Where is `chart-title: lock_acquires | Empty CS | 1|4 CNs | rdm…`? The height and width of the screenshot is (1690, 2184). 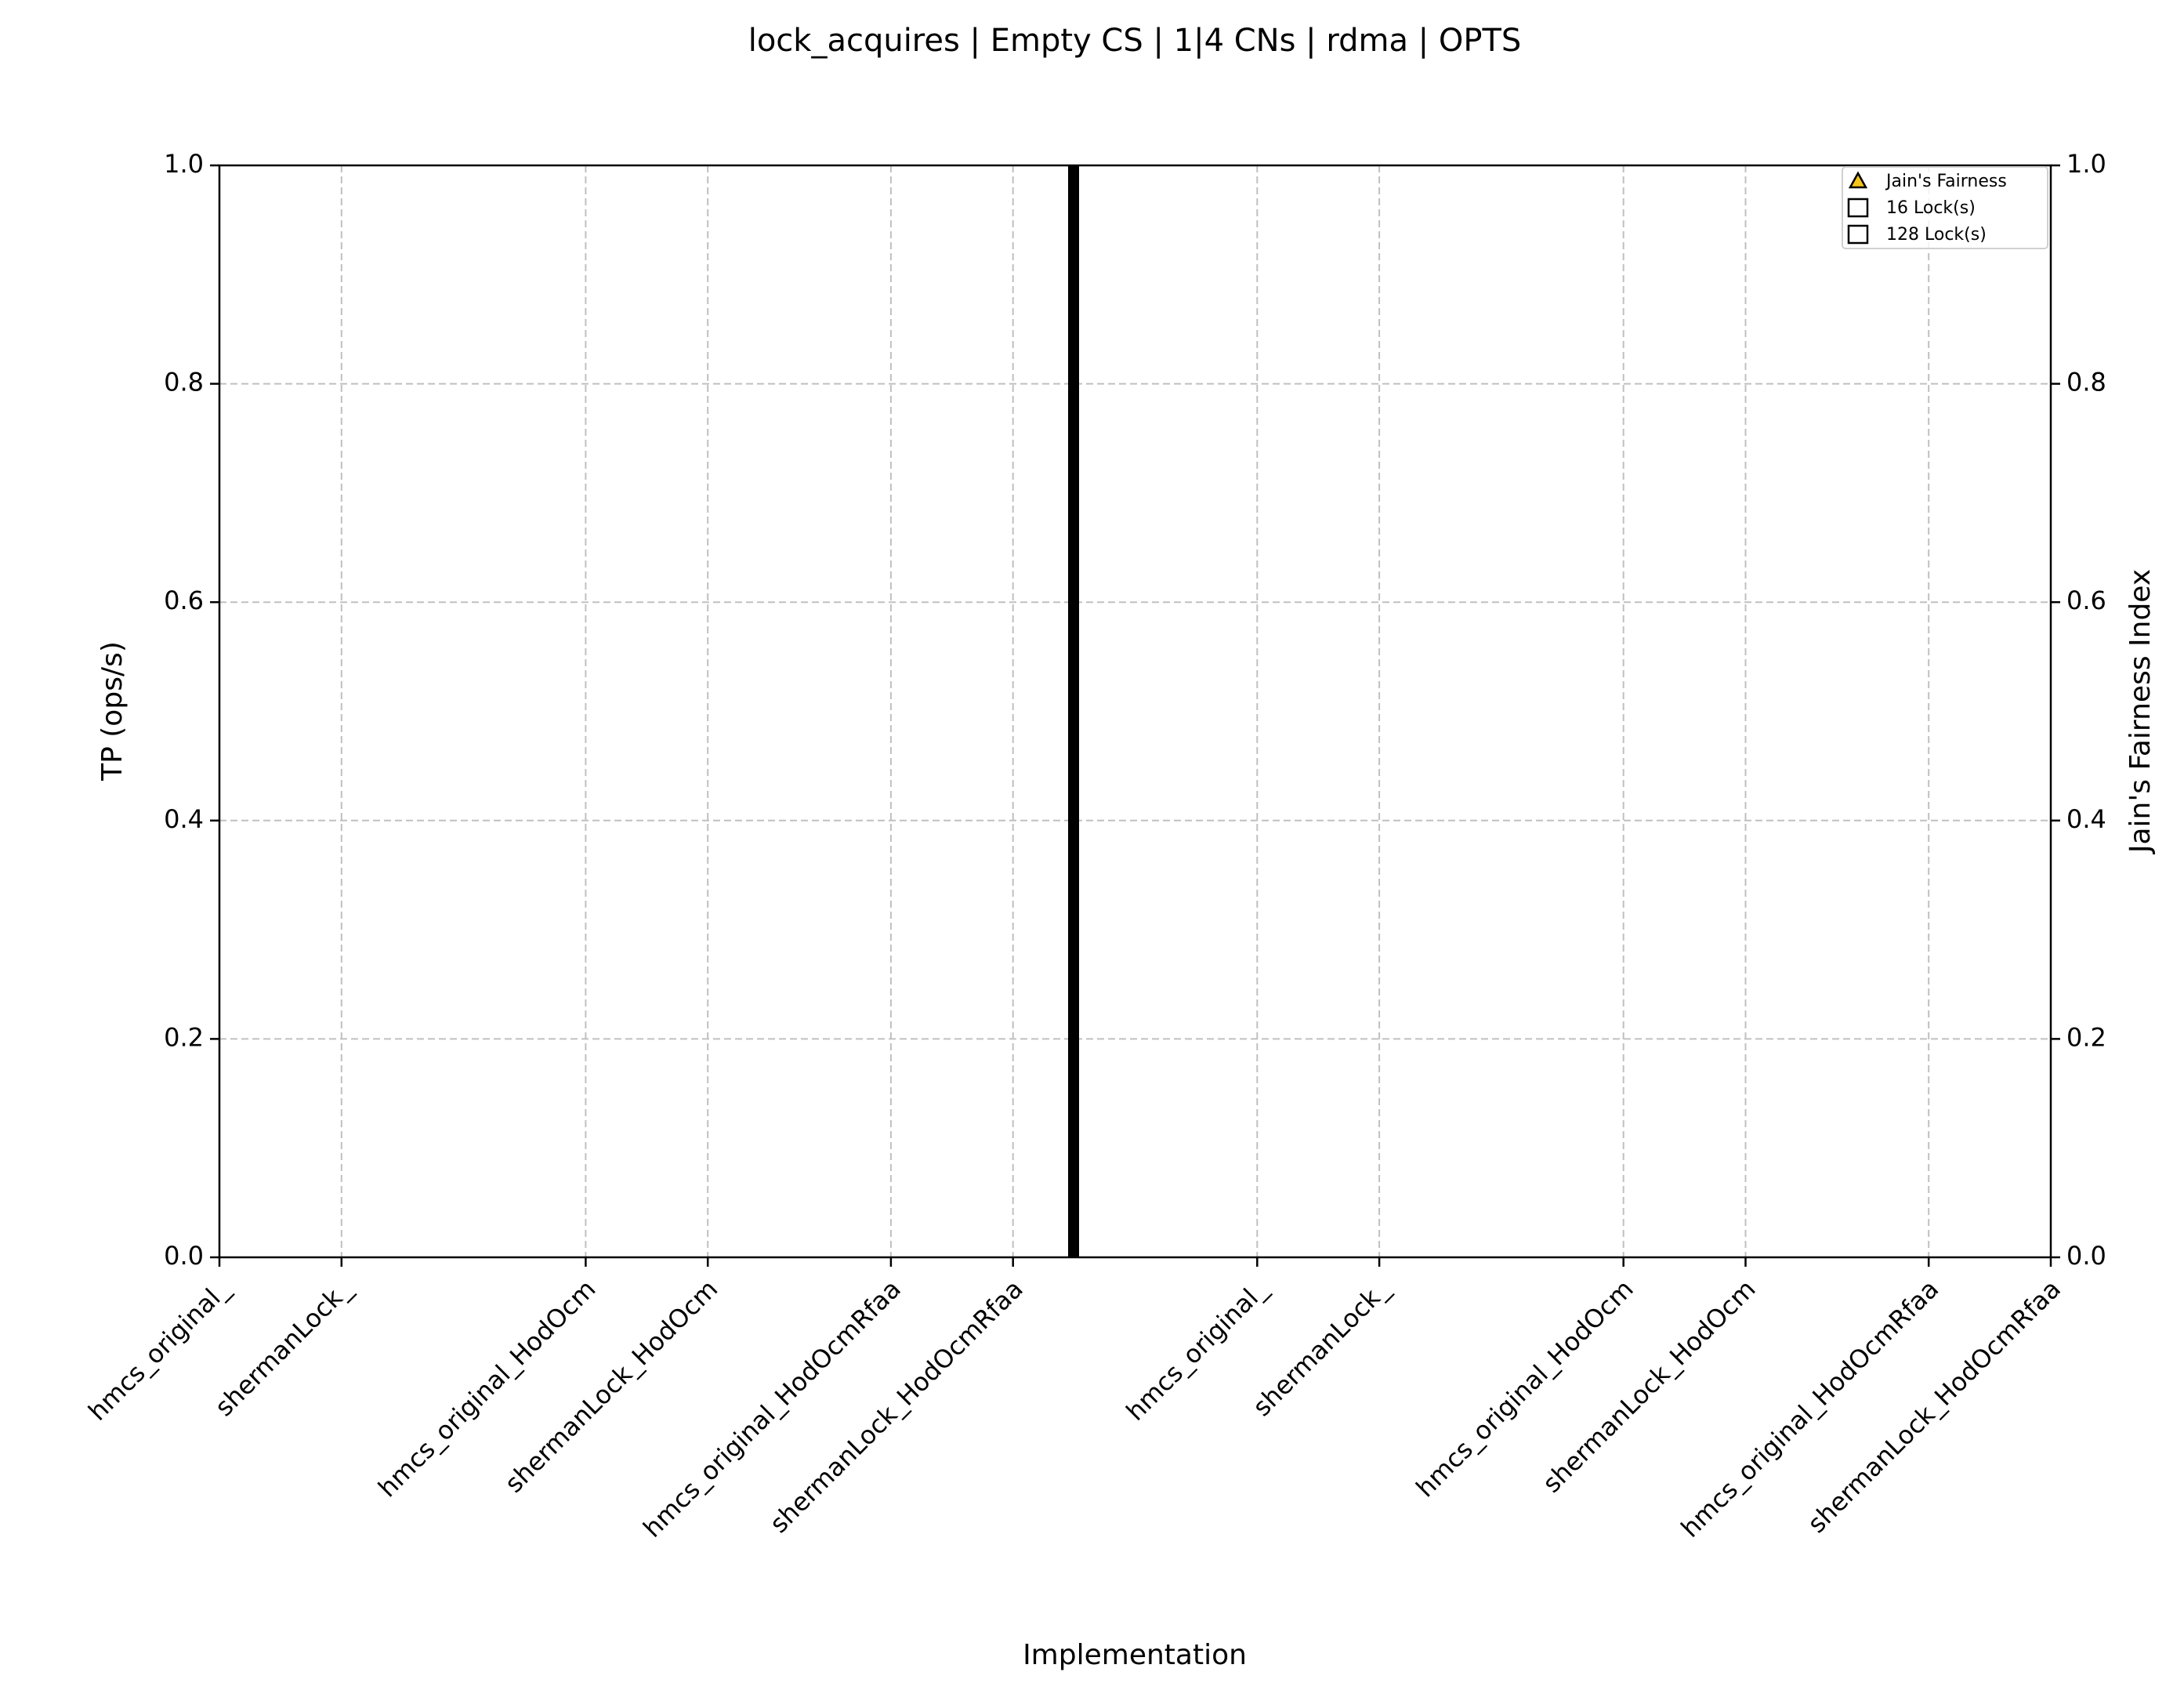 chart-title: lock_acquires | Empty CS | 1|4 CNs | rdm… is located at coordinates (1135, 41).